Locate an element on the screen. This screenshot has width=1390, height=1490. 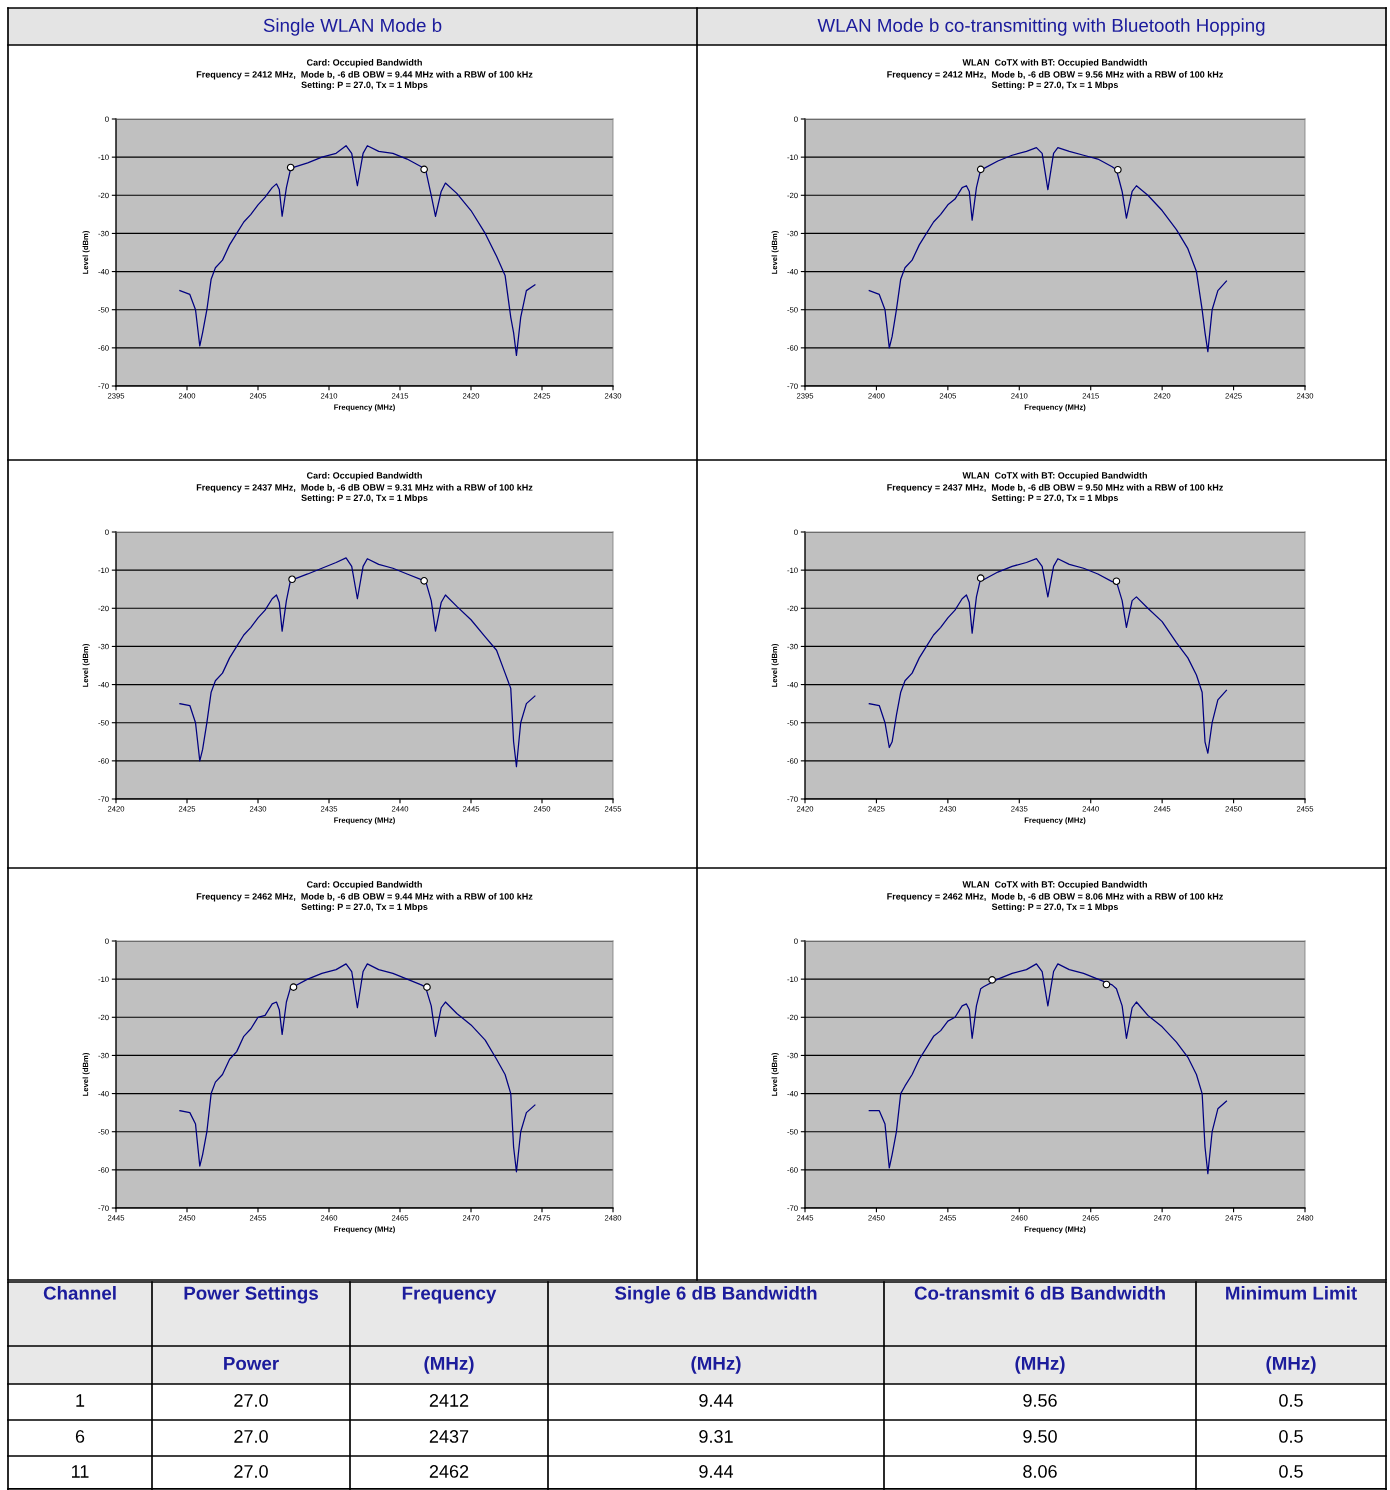
text: Minimum Limit is located at coordinates (1291, 1293).